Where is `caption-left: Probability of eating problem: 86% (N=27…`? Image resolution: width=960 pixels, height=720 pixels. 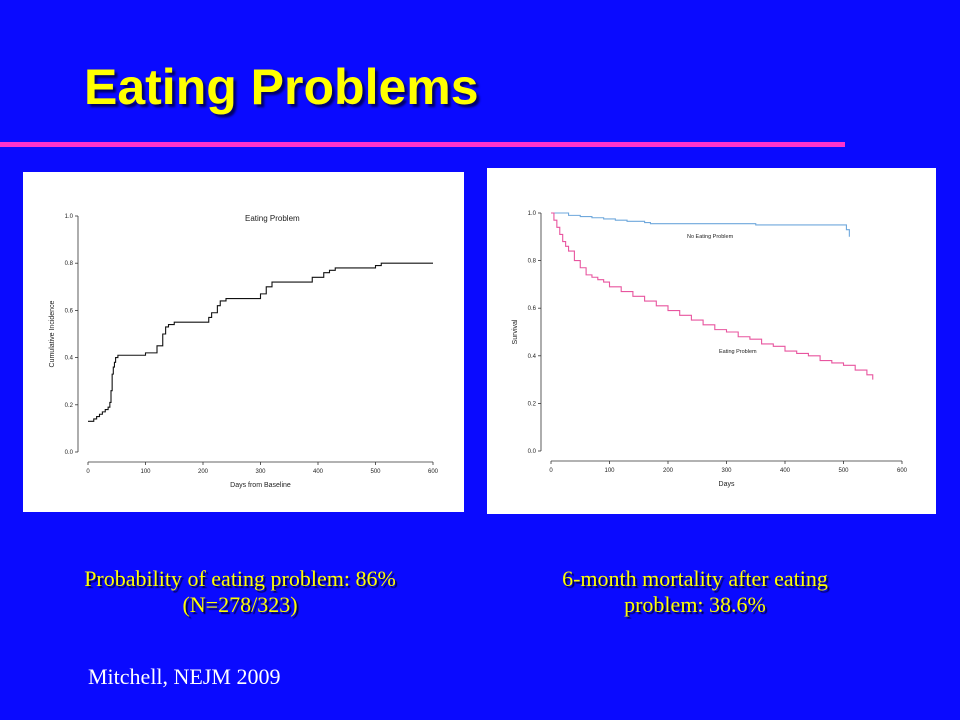
caption-left: Probability of eating problem: 86% (N=27… is located at coordinates (240, 592).